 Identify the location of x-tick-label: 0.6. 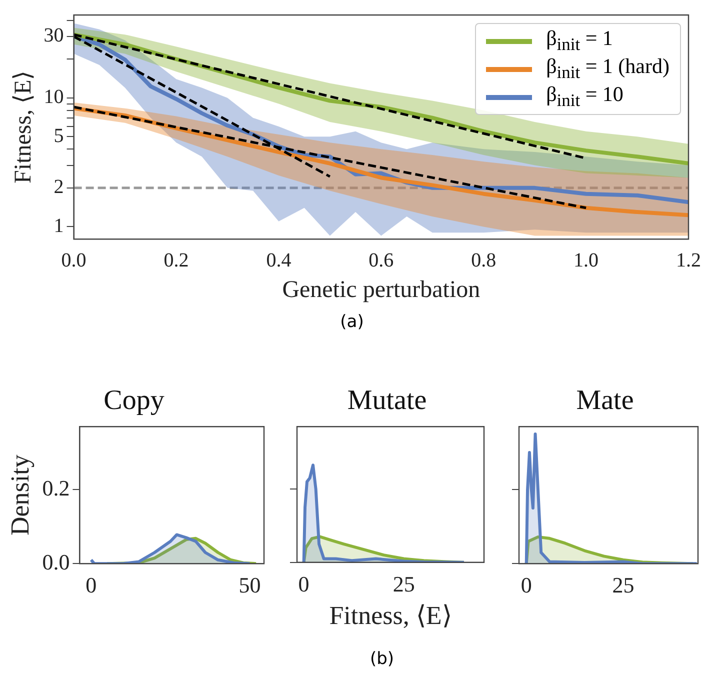
(381, 260).